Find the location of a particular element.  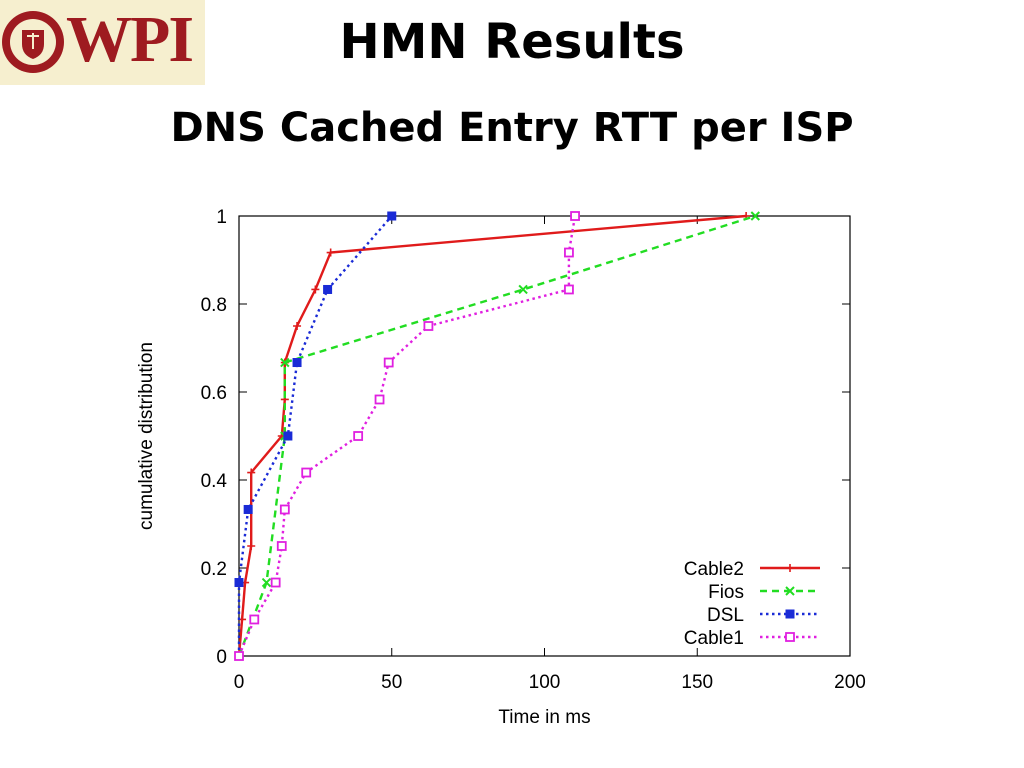

y-tick-label: 0.6 is located at coordinates (214, 393).